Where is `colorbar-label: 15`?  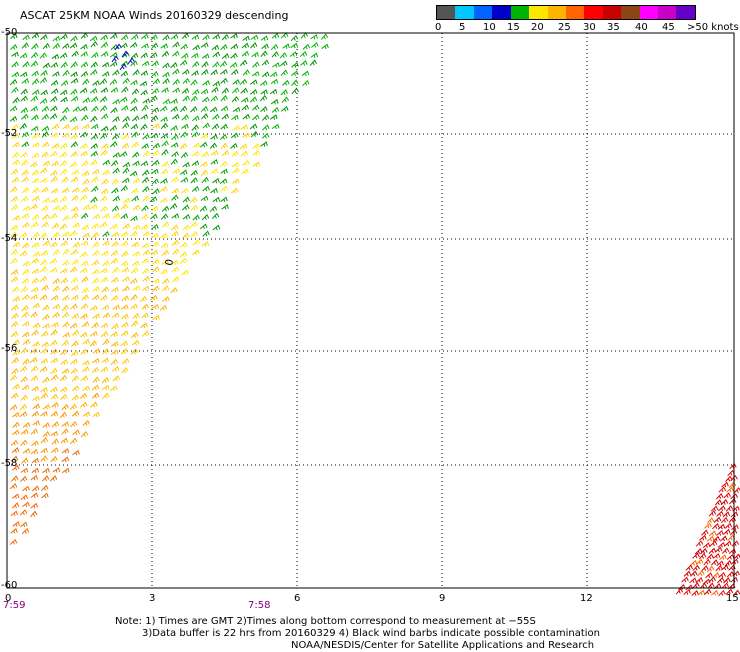 colorbar-label: 15 is located at coordinates (513, 27).